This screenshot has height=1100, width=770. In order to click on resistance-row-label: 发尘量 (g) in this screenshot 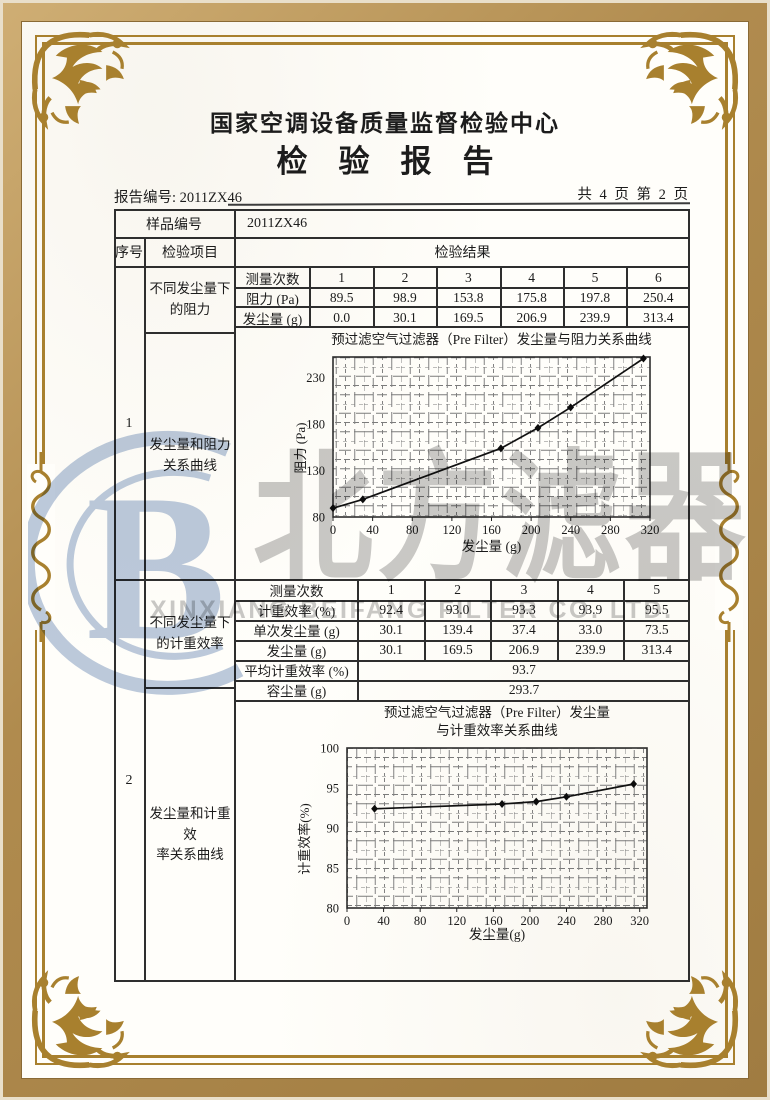, I will do `click(272, 319)`.